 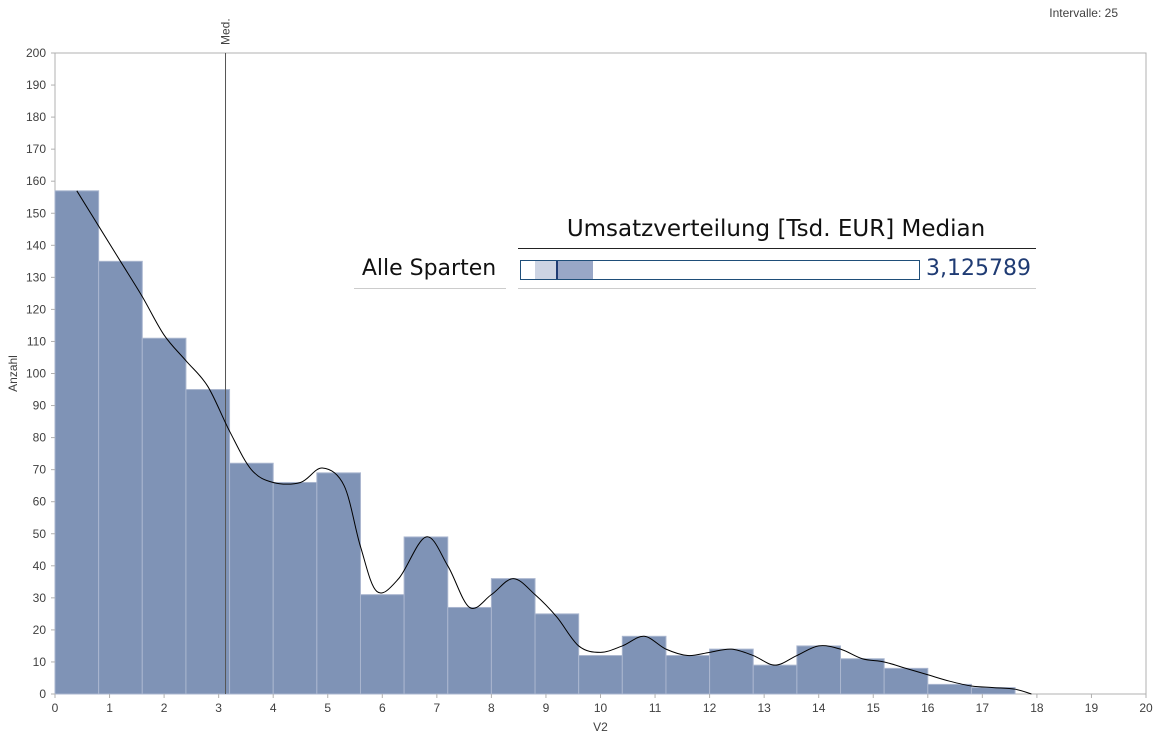 I want to click on x-tick-label: 5, so click(x=327, y=708).